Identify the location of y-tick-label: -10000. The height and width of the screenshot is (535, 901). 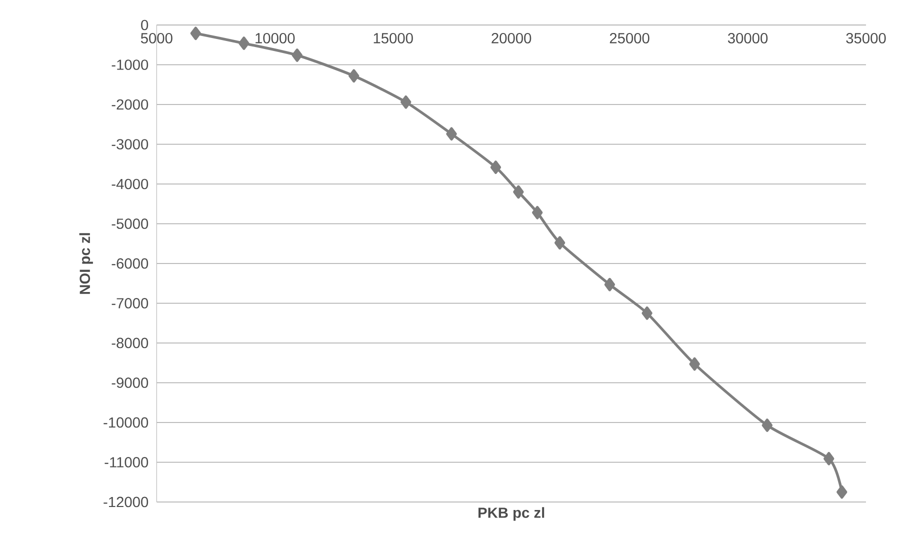
(126, 422).